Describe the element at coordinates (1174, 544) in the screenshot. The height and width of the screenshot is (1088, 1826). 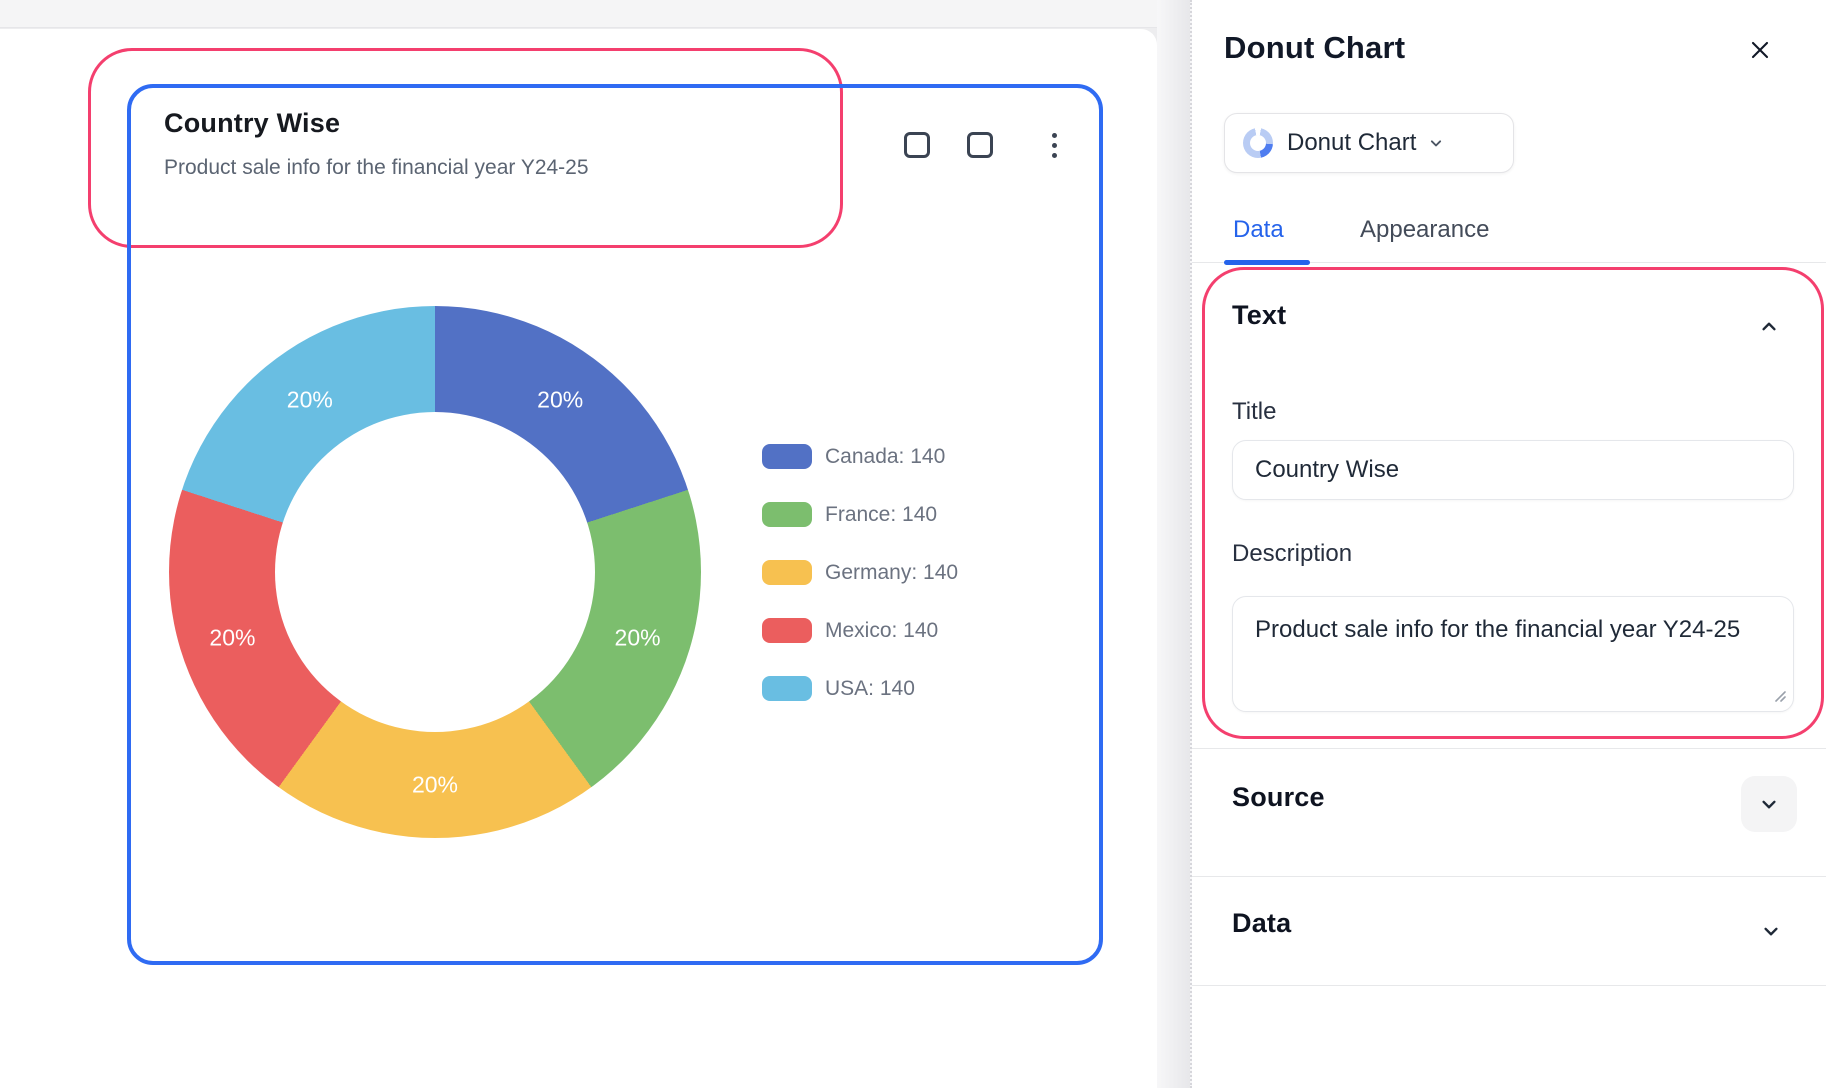
I see `canvas-scrollbar` at that location.